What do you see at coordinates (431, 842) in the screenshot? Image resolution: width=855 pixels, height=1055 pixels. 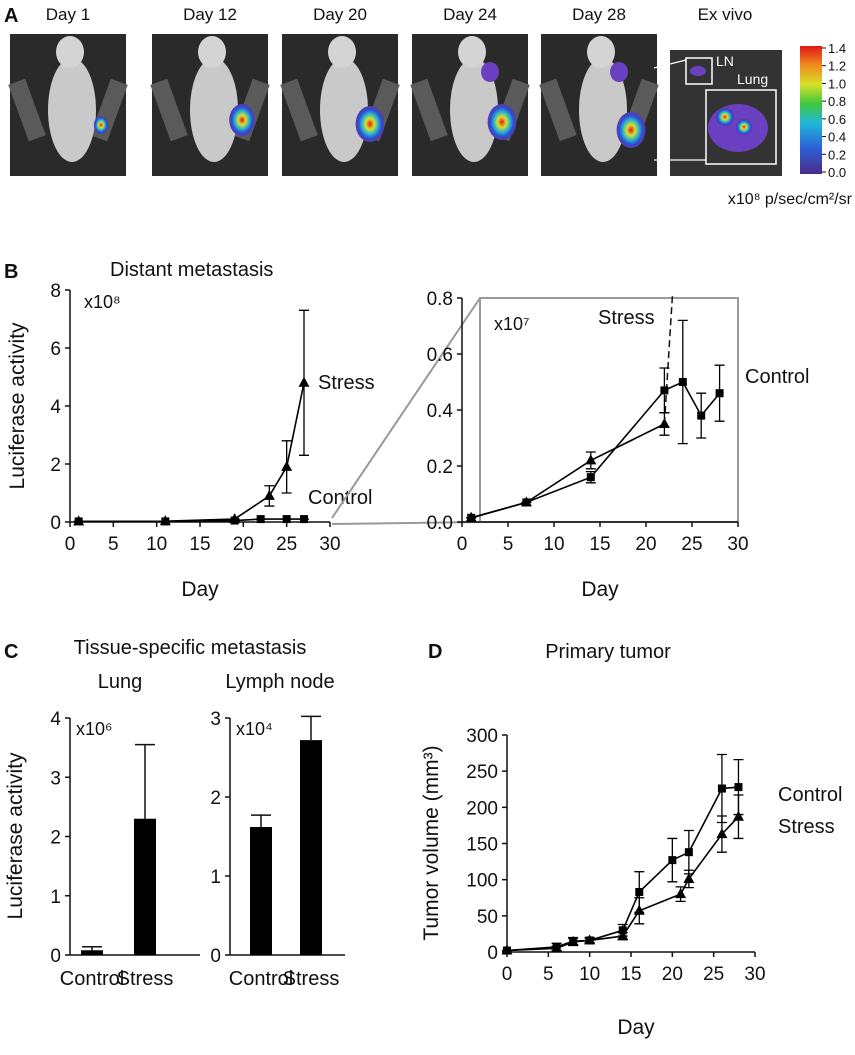 I see `y-axis-label: Tumor volume (mm³)` at bounding box center [431, 842].